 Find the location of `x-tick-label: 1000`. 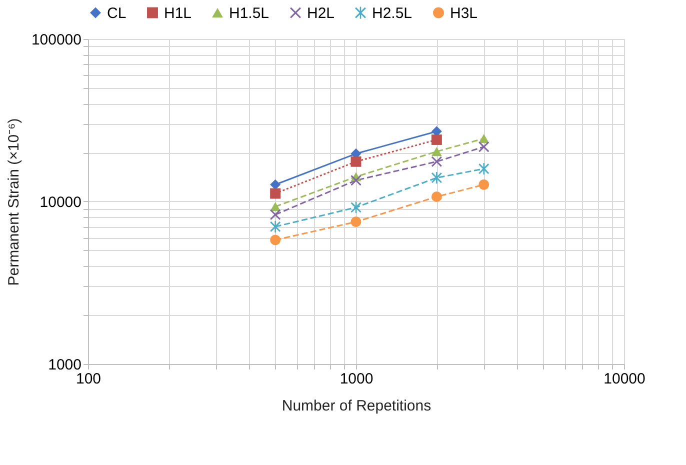

x-tick-label: 1000 is located at coordinates (357, 379).